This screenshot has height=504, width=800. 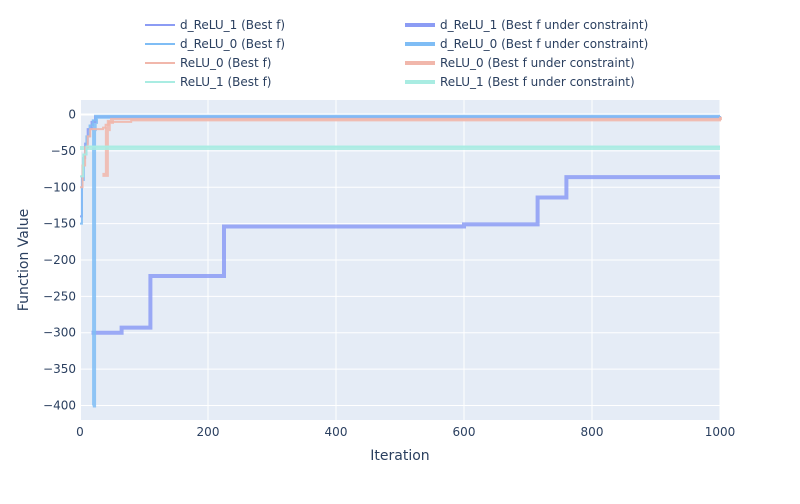 I want to click on x-tick-label: 400, so click(x=336, y=432).